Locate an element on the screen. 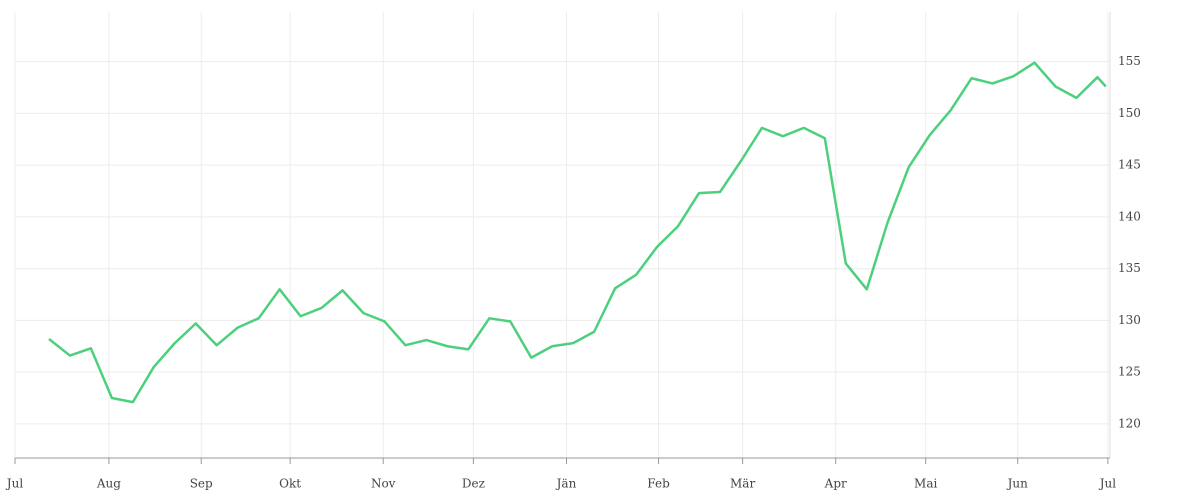 This screenshot has width=1200, height=500. x-tick-label: Okt is located at coordinates (290, 484).